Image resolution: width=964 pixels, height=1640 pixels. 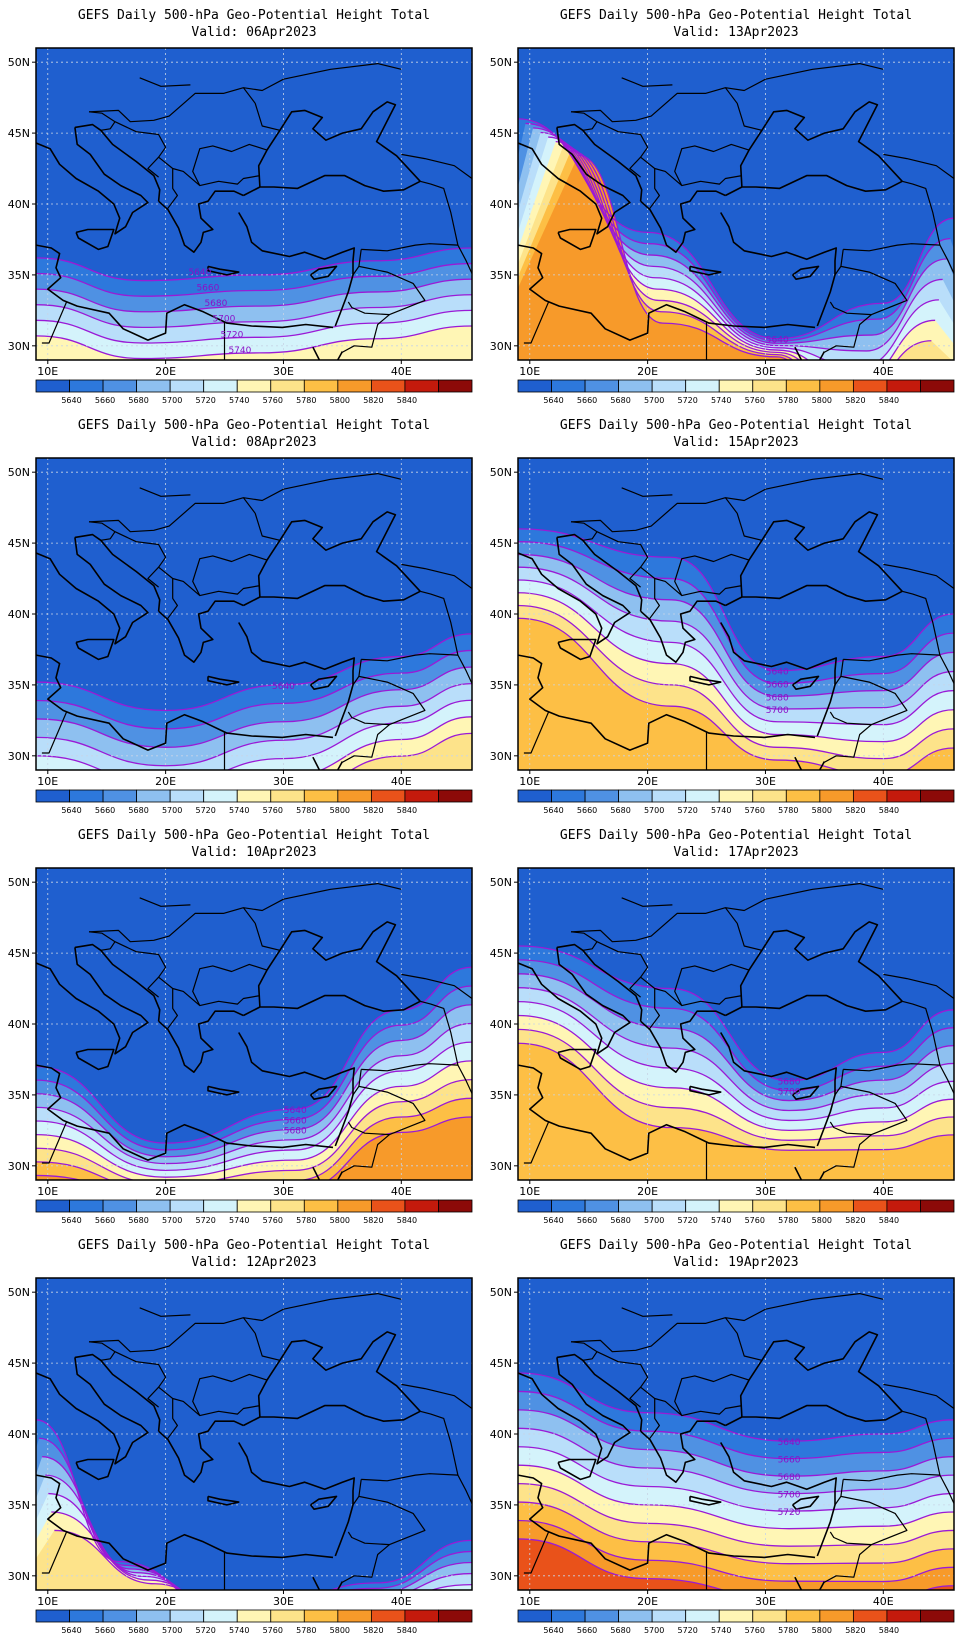 I want to click on colorbar-label: 5700, so click(x=654, y=810).